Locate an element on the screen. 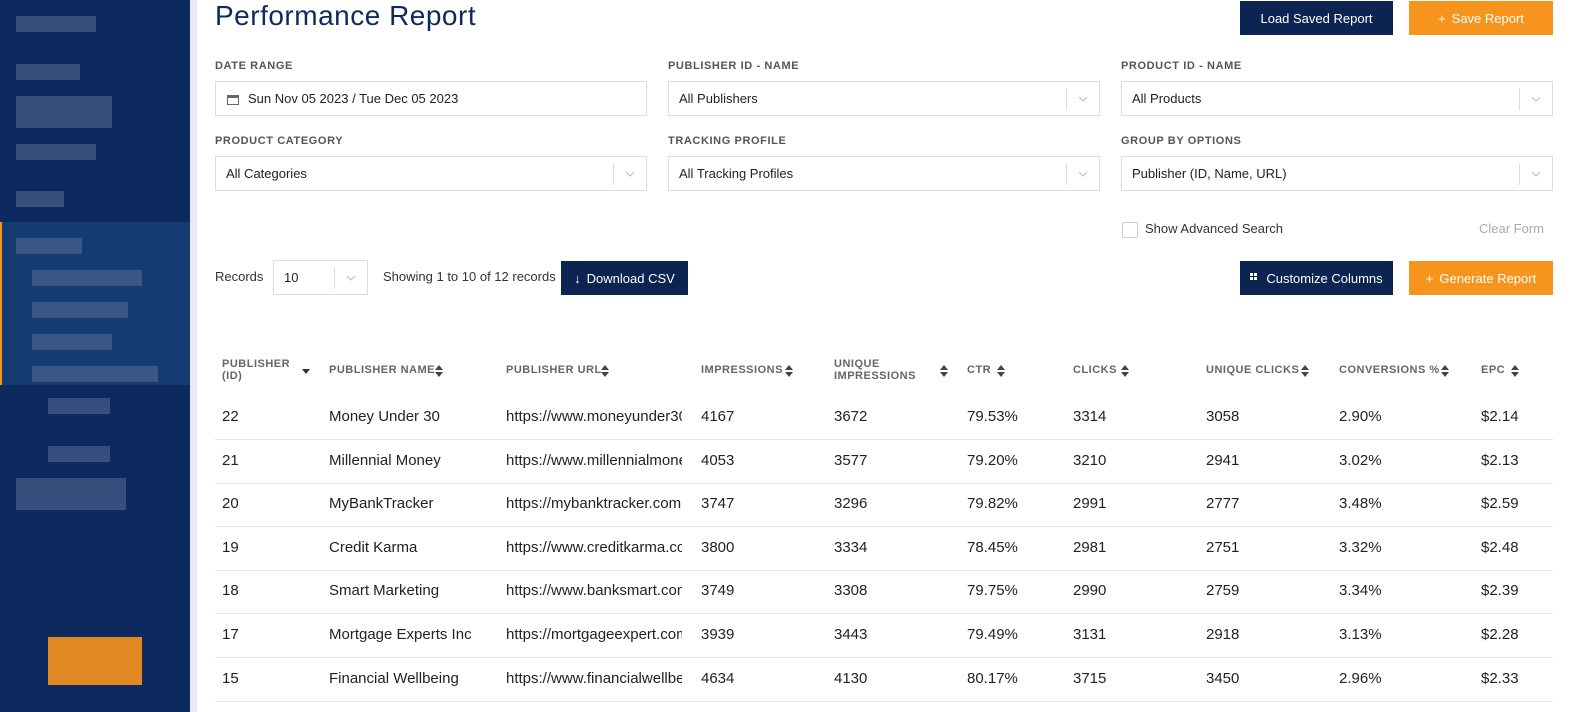 This screenshot has height=712, width=1592. filter-label: PRODUCT CATEGORY is located at coordinates (279, 141).